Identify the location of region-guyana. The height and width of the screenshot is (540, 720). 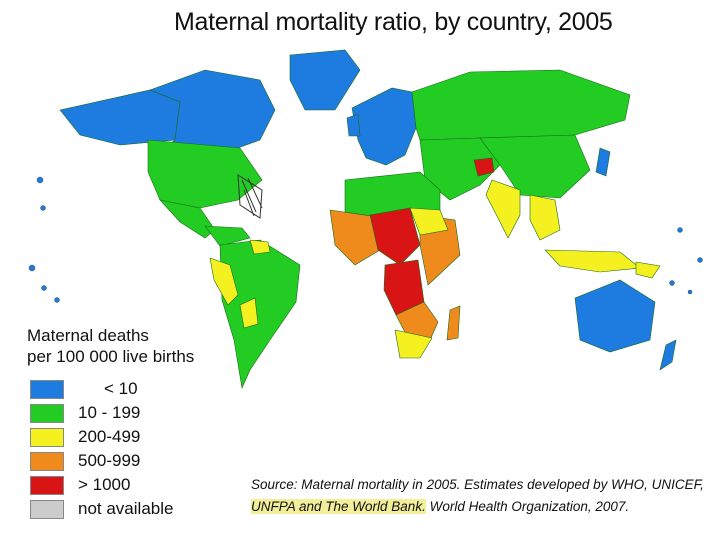
(260, 247).